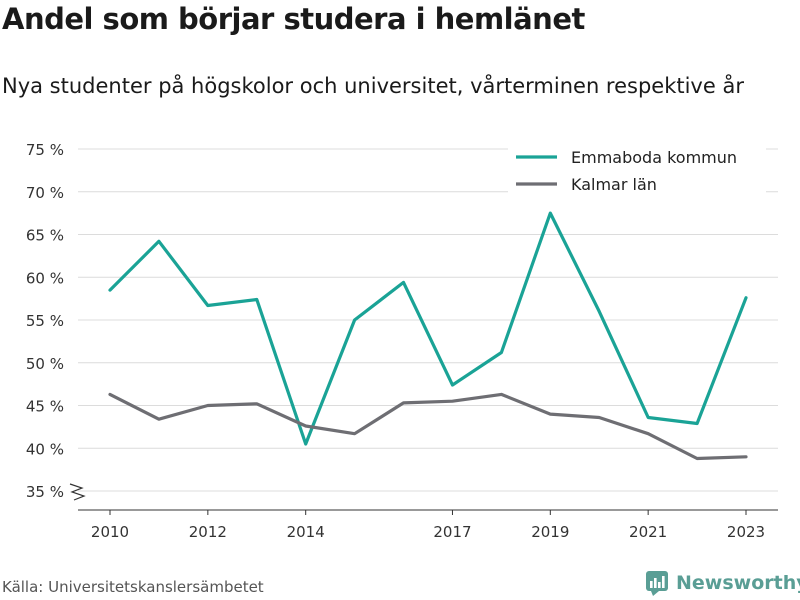  I want to click on legend-box, so click(637, 169).